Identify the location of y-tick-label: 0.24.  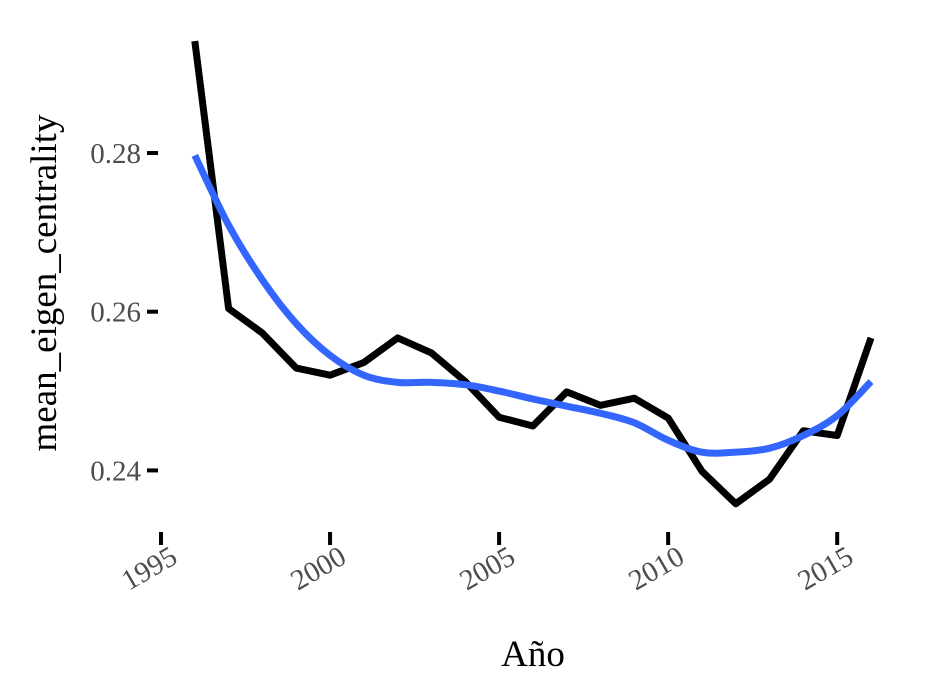
(115, 471).